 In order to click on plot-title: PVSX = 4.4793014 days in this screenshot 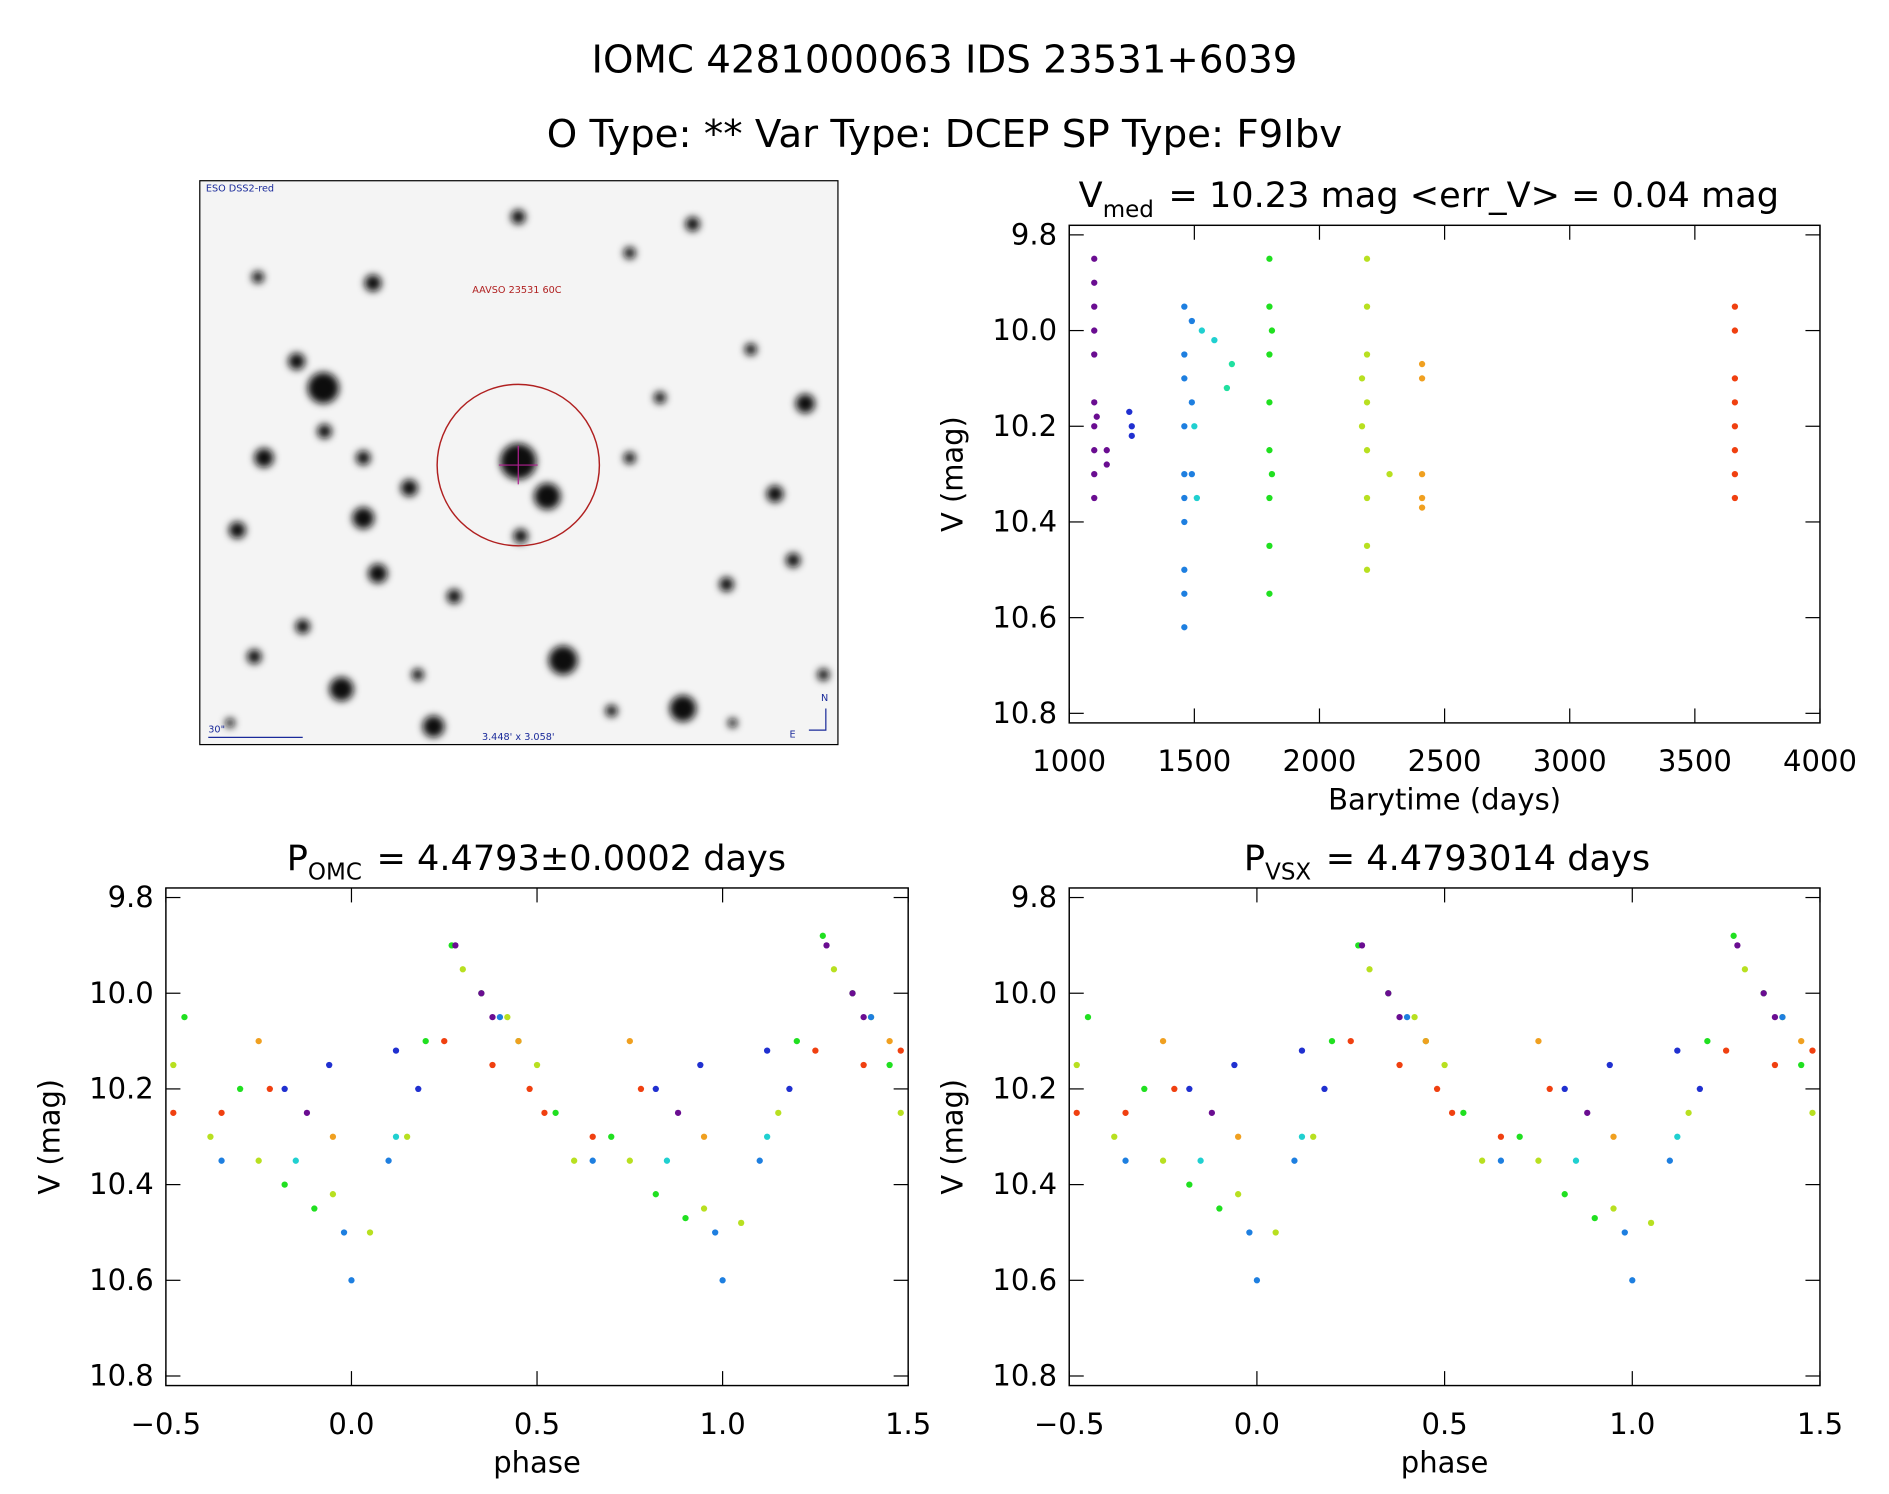, I will do `click(1447, 862)`.